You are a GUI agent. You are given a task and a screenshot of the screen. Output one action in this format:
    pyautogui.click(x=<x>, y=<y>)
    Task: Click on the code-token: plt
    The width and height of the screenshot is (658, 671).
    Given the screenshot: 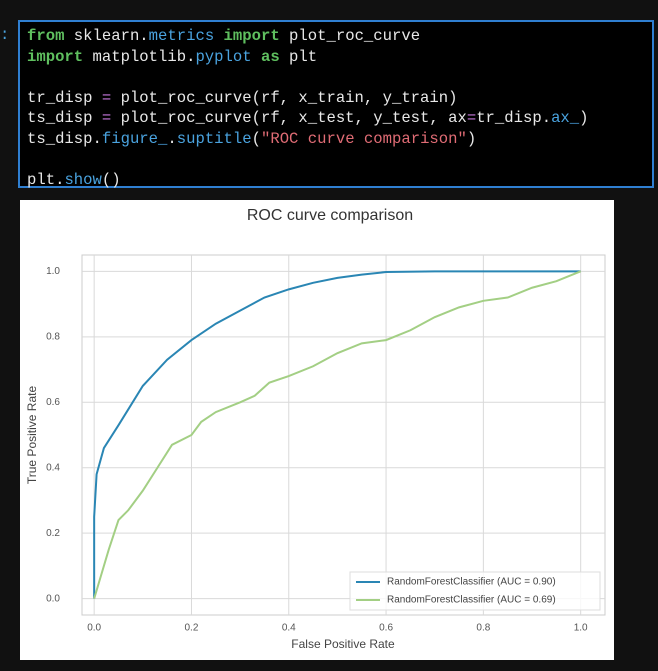 What is the action you would take?
    pyautogui.click(x=298, y=56)
    